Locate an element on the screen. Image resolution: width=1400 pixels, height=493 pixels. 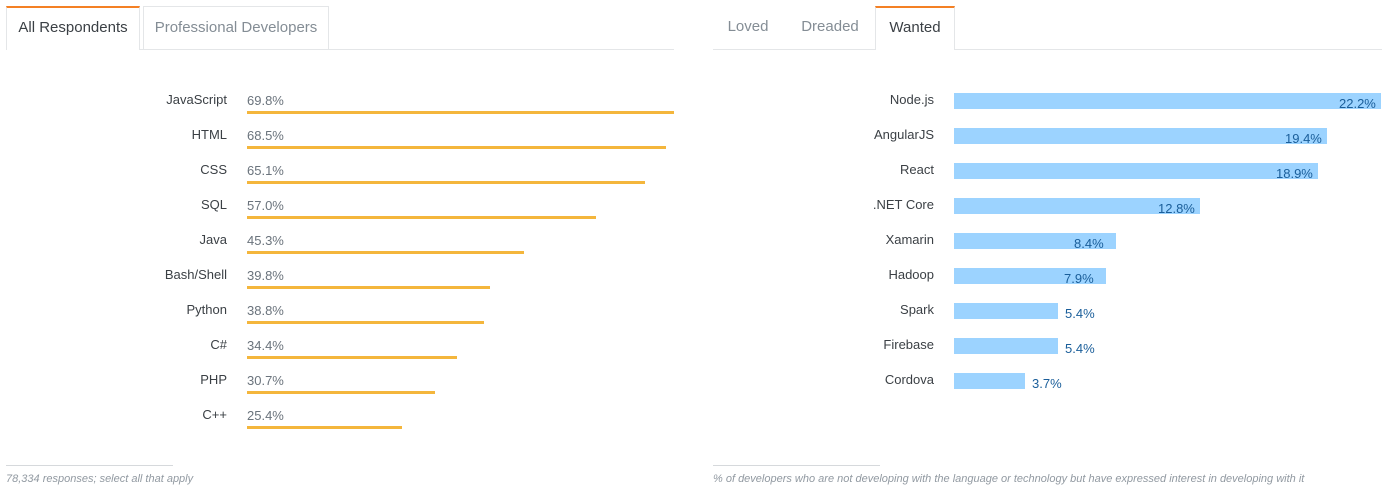
category-label: JavaScript is located at coordinates (196, 99).